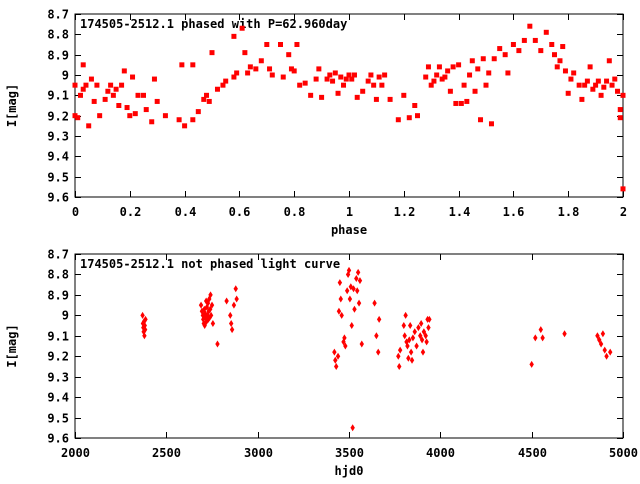 The width and height of the screenshot is (640, 484). What do you see at coordinates (58, 275) in the screenshot?
I see `unphased-y-tick-label: 8.8` at bounding box center [58, 275].